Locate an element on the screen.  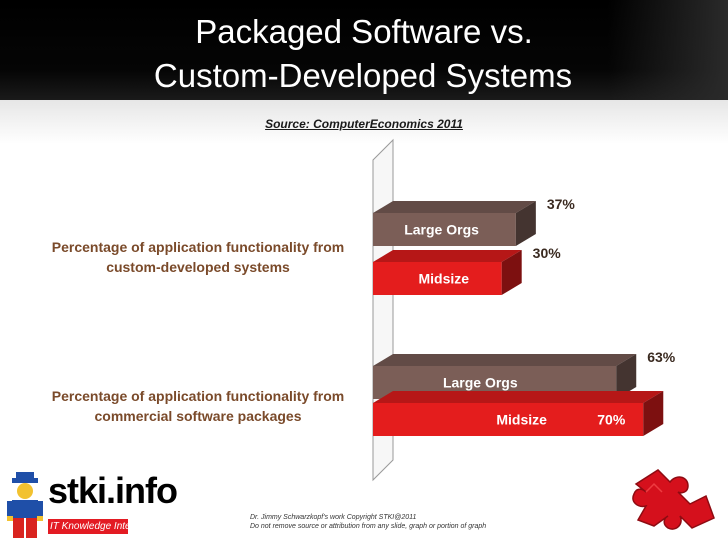
title-band-fade is located at coordinates (668, 50).